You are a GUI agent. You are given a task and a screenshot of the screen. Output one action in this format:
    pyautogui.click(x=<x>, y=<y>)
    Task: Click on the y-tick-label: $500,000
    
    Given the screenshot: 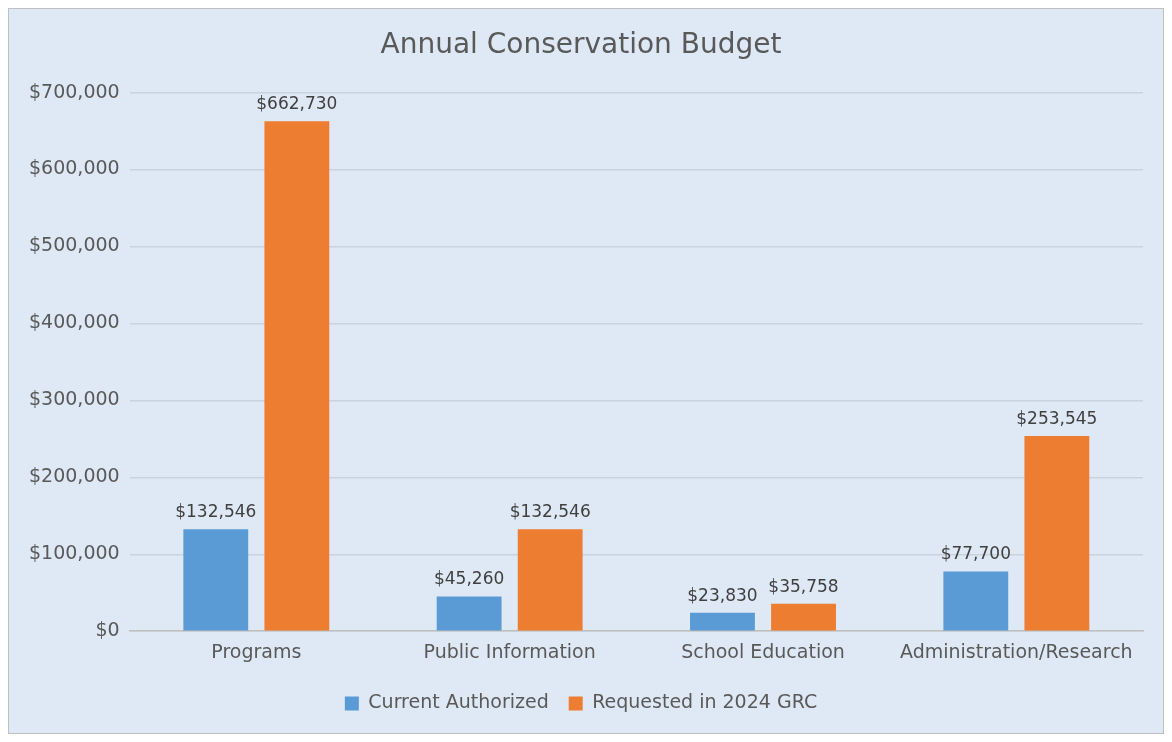 What is the action you would take?
    pyautogui.click(x=74, y=244)
    